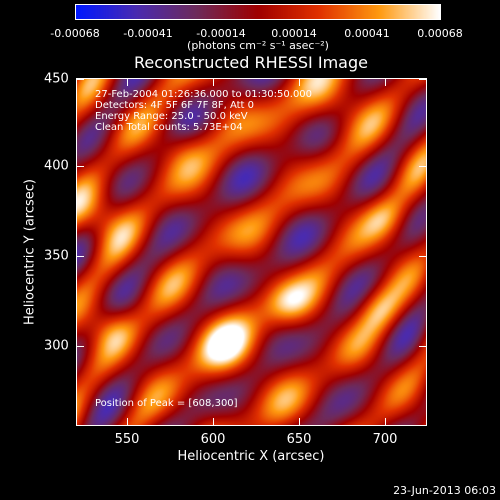  I want to click on x-tick-label: 550, so click(127, 439).